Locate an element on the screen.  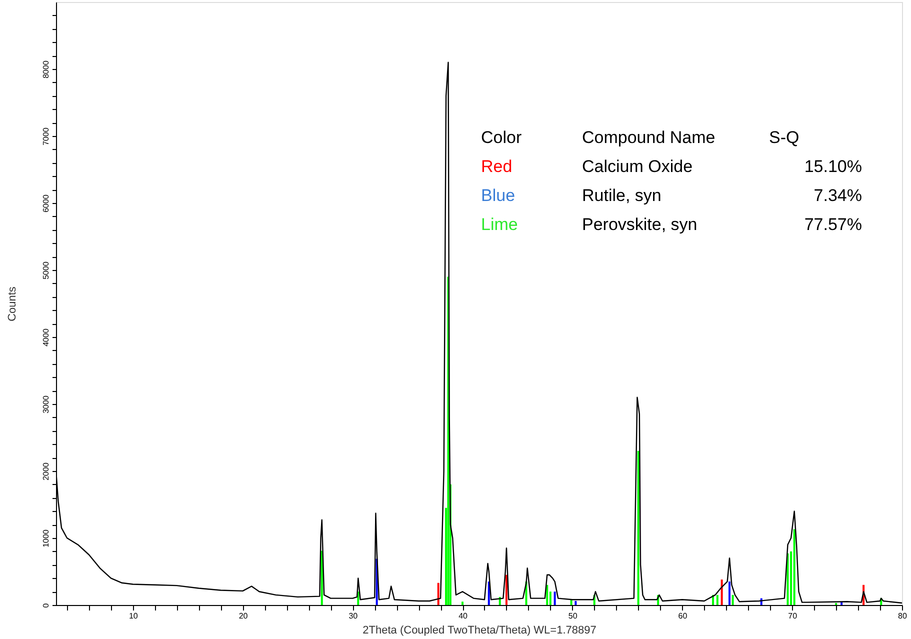
annotation: Red is located at coordinates (496, 166).